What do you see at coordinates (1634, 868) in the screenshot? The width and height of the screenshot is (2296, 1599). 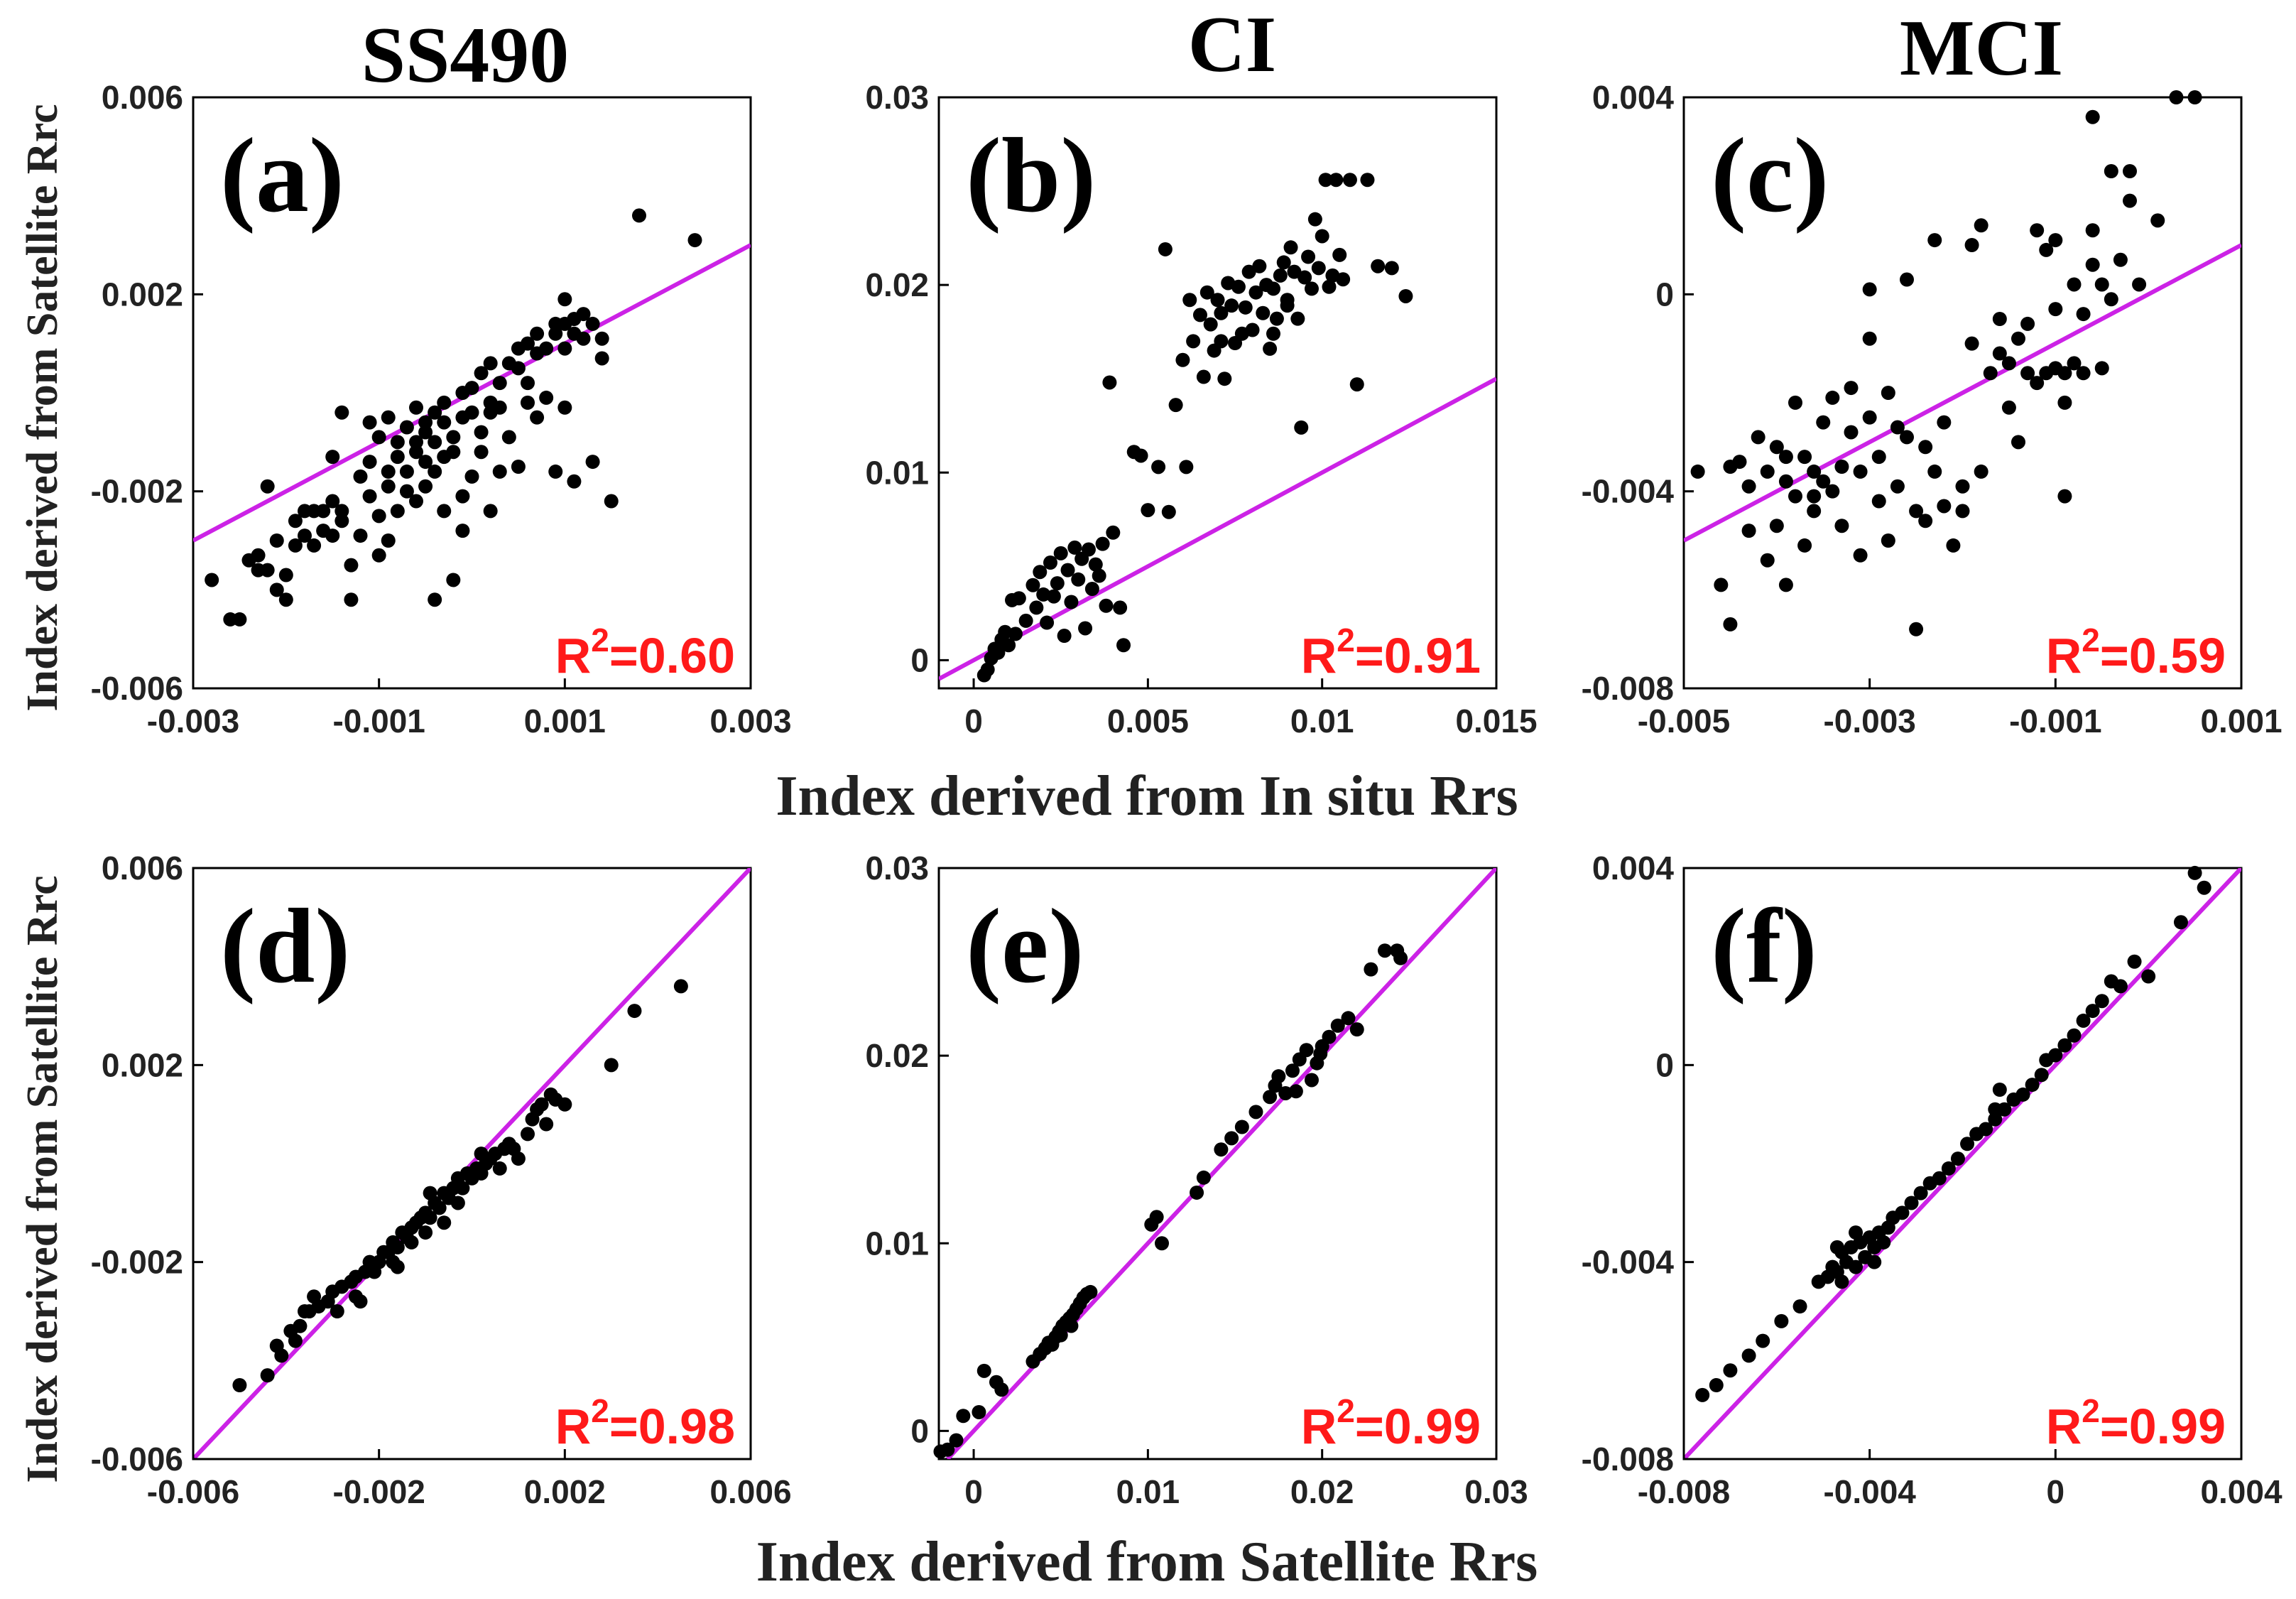 I see `y-tick-label: 0.004` at bounding box center [1634, 868].